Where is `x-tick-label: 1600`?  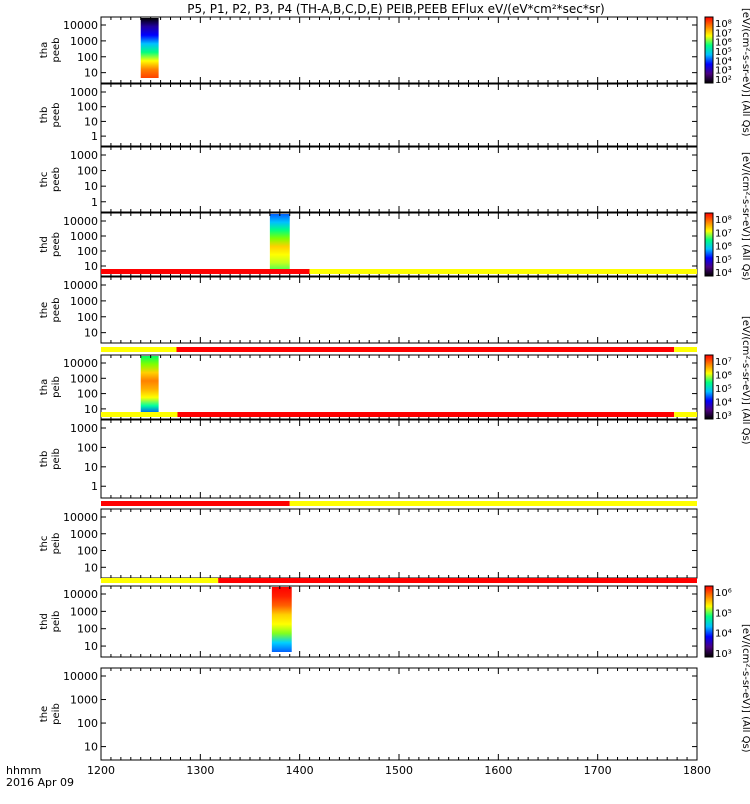 x-tick-label: 1600 is located at coordinates (498, 770).